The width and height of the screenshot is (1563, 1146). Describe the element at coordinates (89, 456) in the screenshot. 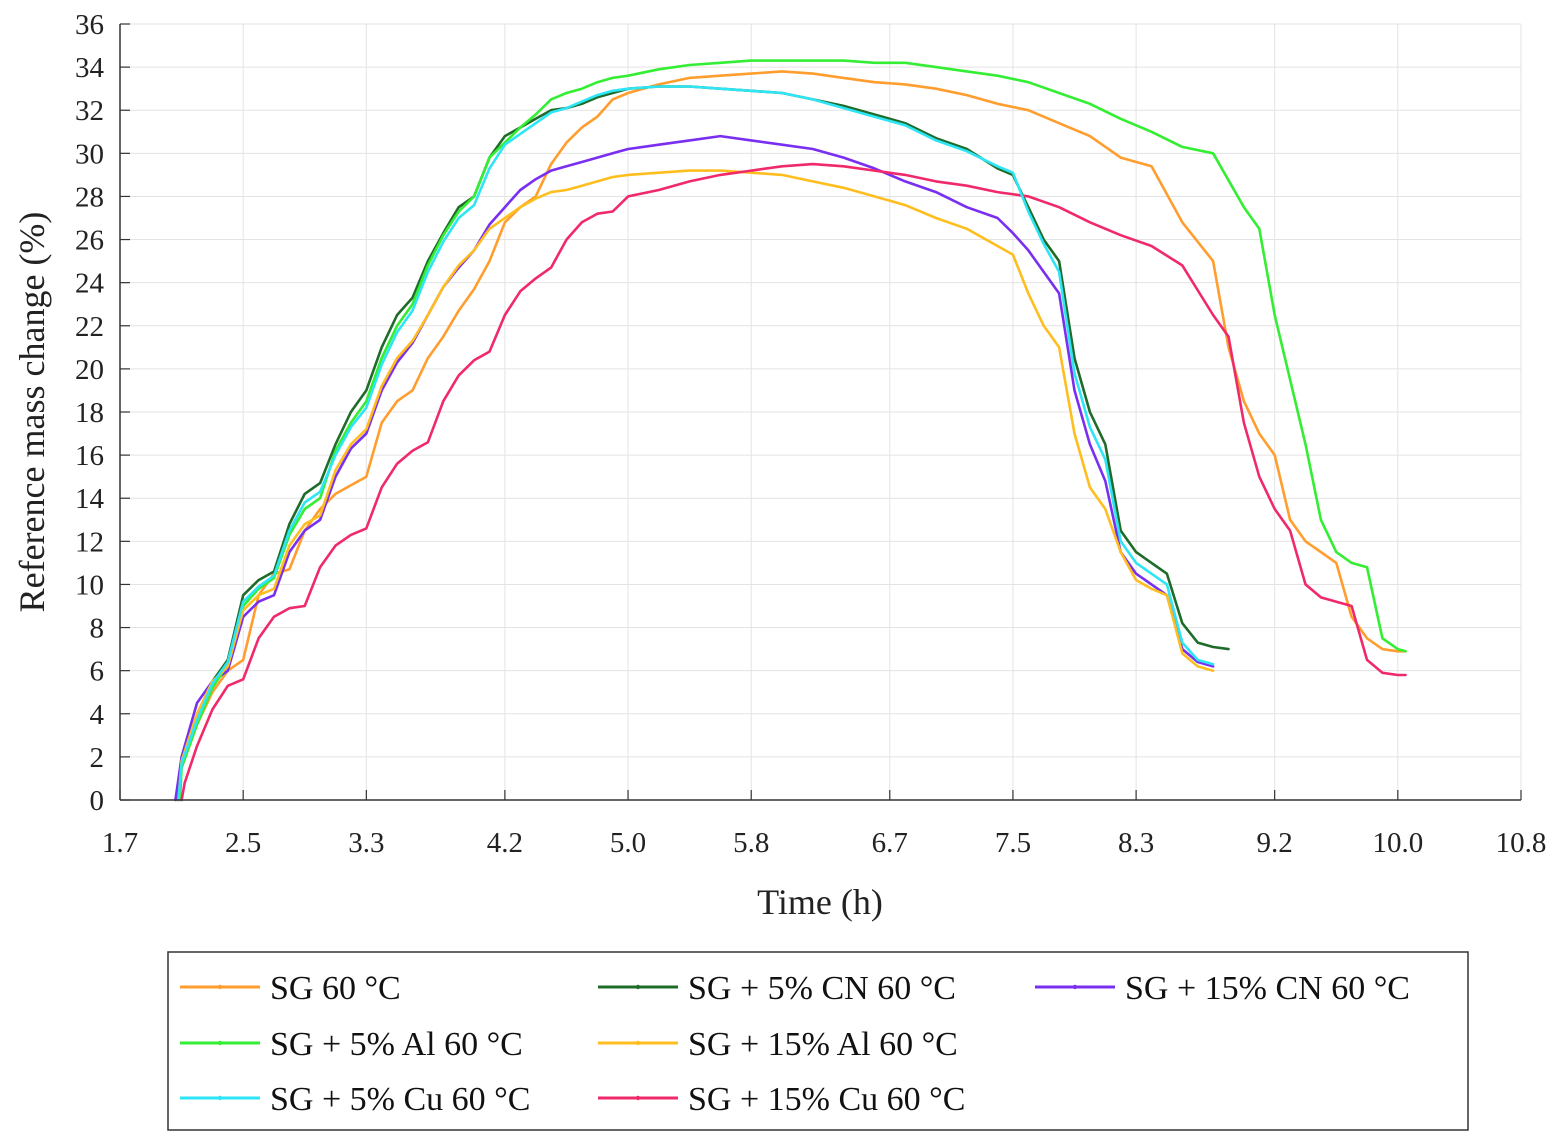

I see `y-tick-label: 16` at that location.